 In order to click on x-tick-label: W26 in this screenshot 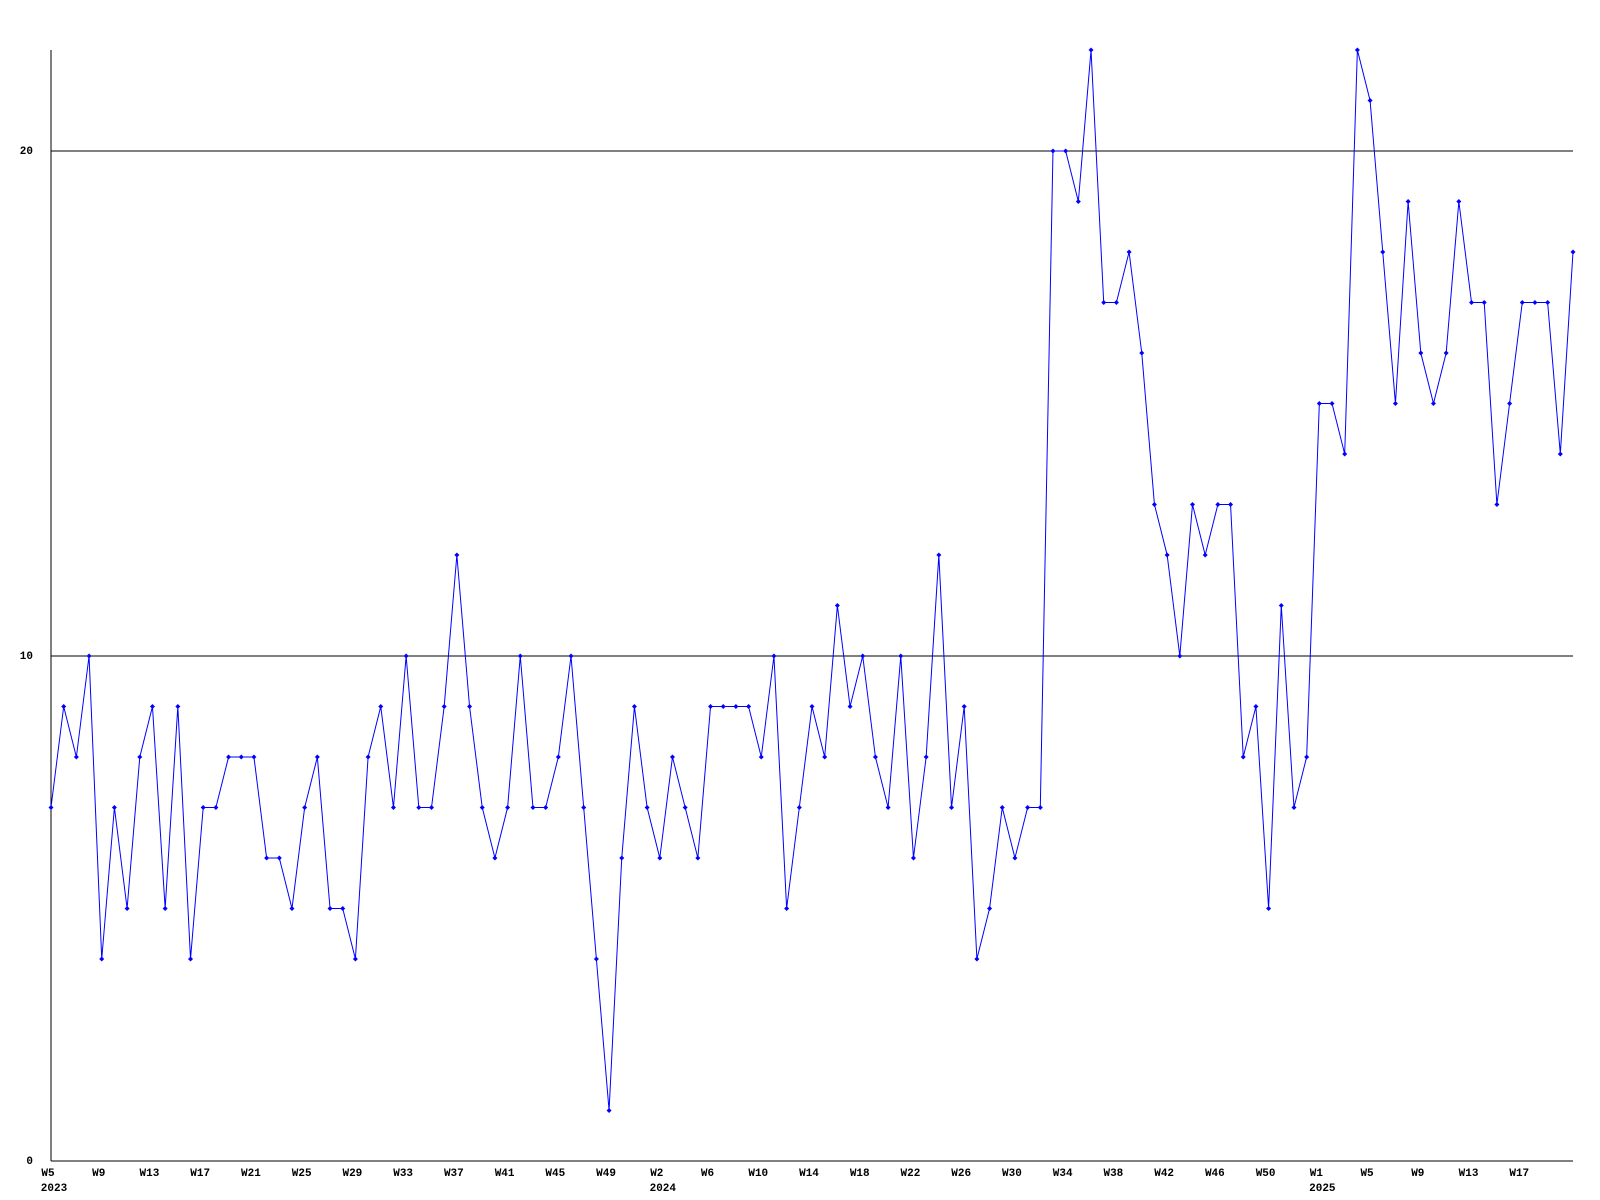, I will do `click(961, 1174)`.